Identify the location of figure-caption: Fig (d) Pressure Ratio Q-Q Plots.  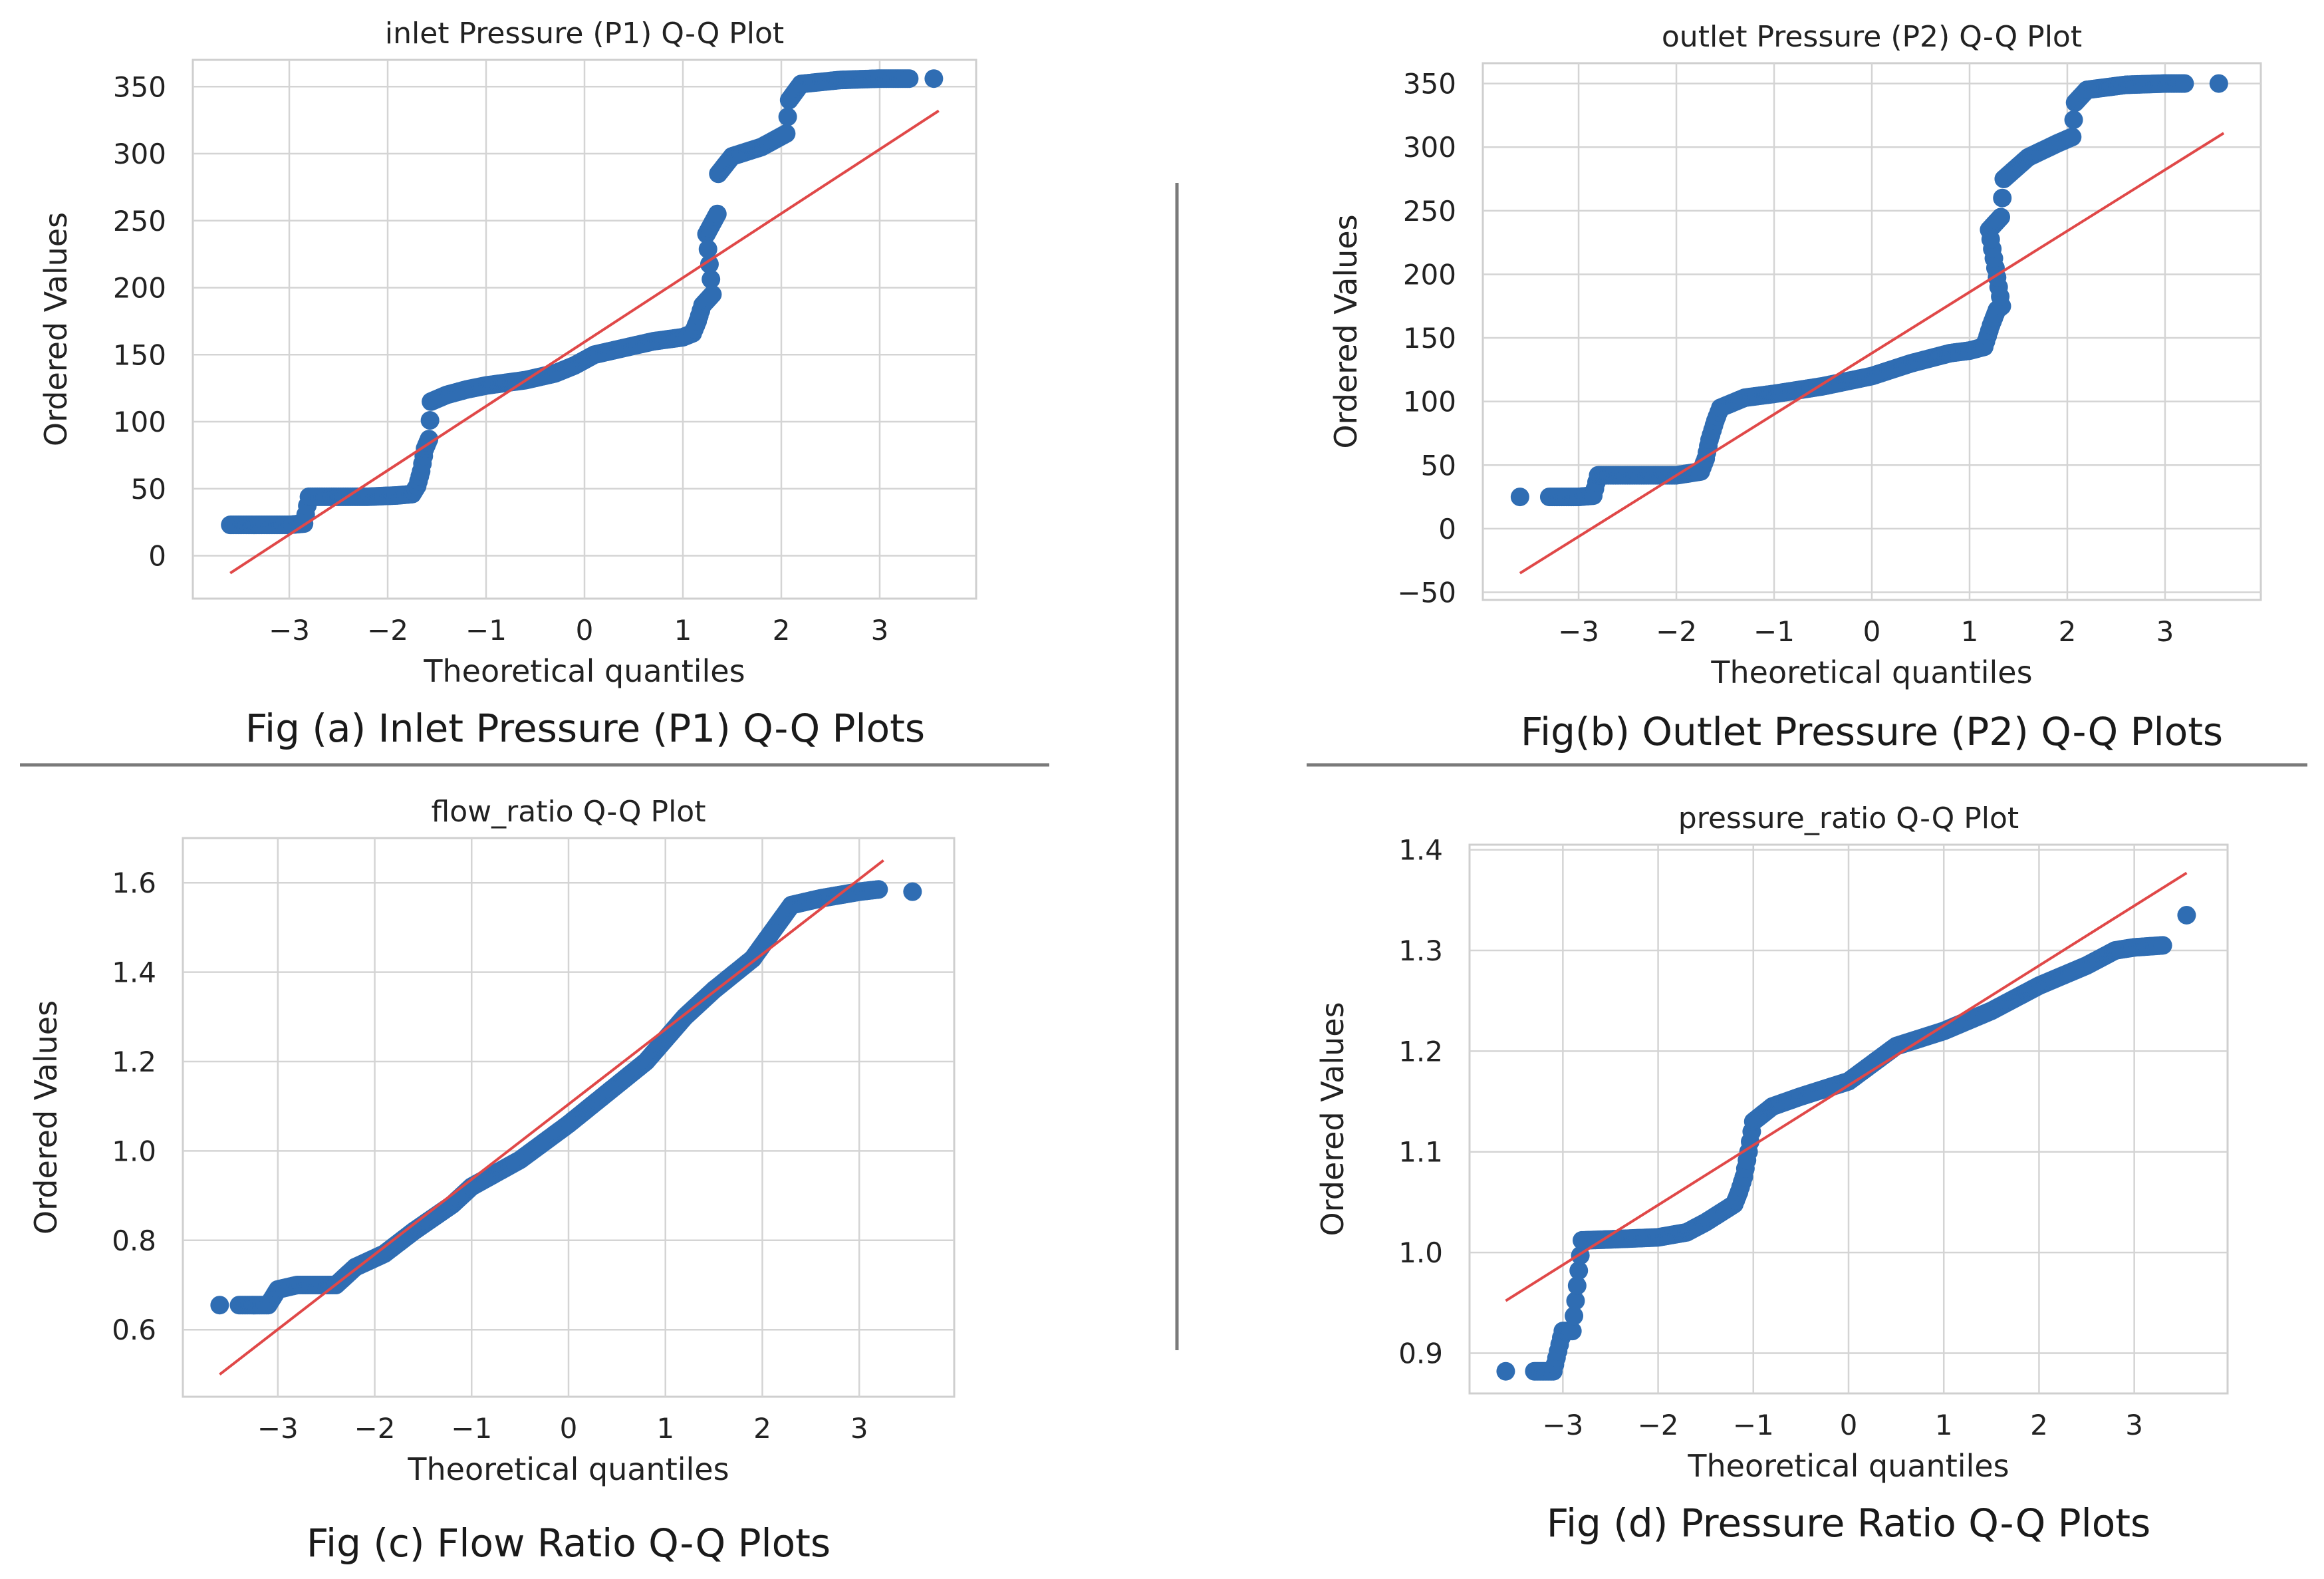
(1848, 1524).